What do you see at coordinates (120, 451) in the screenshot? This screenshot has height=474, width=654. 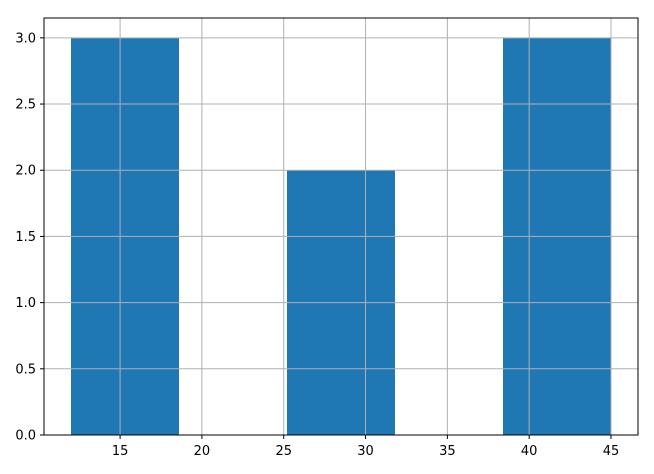 I see `x-tick-label: 15` at bounding box center [120, 451].